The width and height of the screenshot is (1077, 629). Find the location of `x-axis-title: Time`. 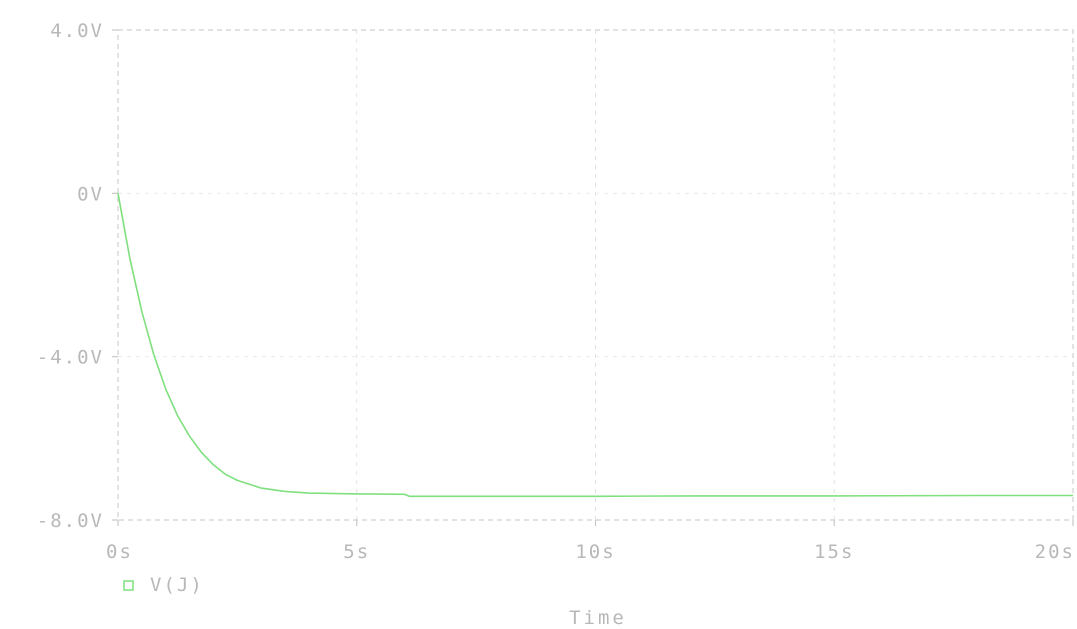

x-axis-title: Time is located at coordinates (598, 618).